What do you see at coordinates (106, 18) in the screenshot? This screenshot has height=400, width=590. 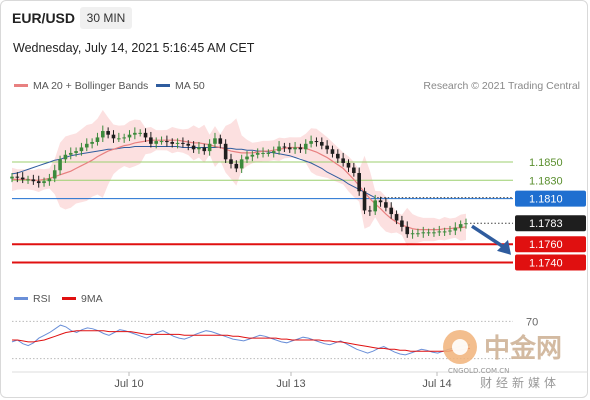 I see `timeframe-button: 30 MIN` at bounding box center [106, 18].